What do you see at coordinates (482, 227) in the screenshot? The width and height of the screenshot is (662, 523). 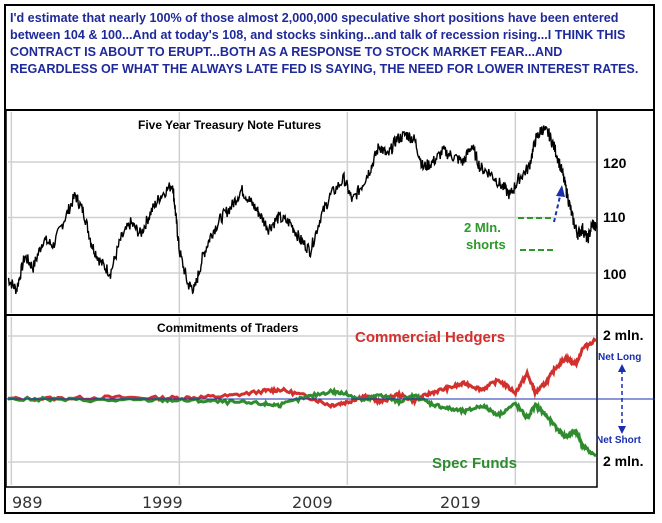 I see `annotation-2mln: 2 Mln.` at bounding box center [482, 227].